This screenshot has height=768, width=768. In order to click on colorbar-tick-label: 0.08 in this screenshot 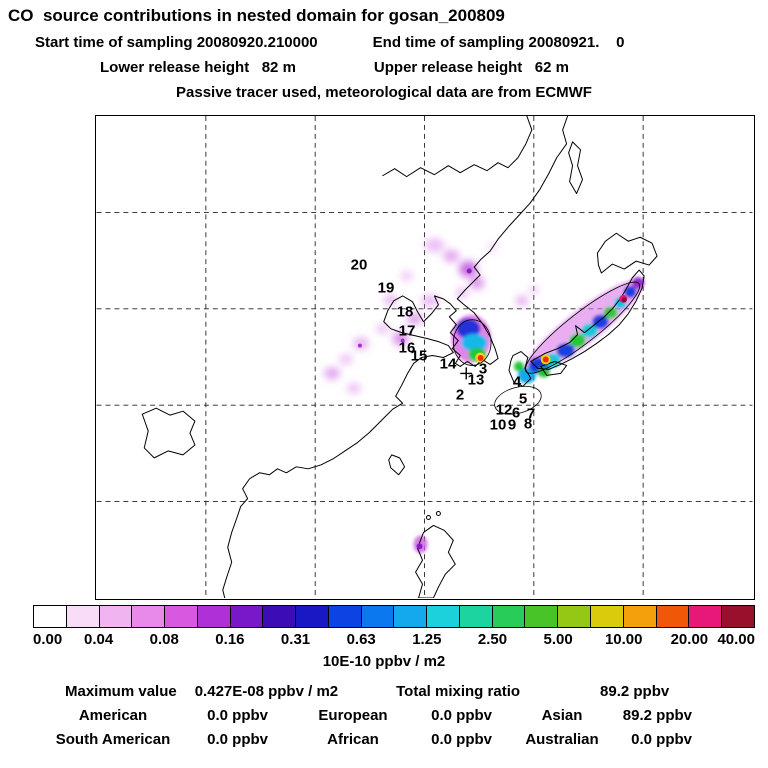, I will do `click(164, 639)`.